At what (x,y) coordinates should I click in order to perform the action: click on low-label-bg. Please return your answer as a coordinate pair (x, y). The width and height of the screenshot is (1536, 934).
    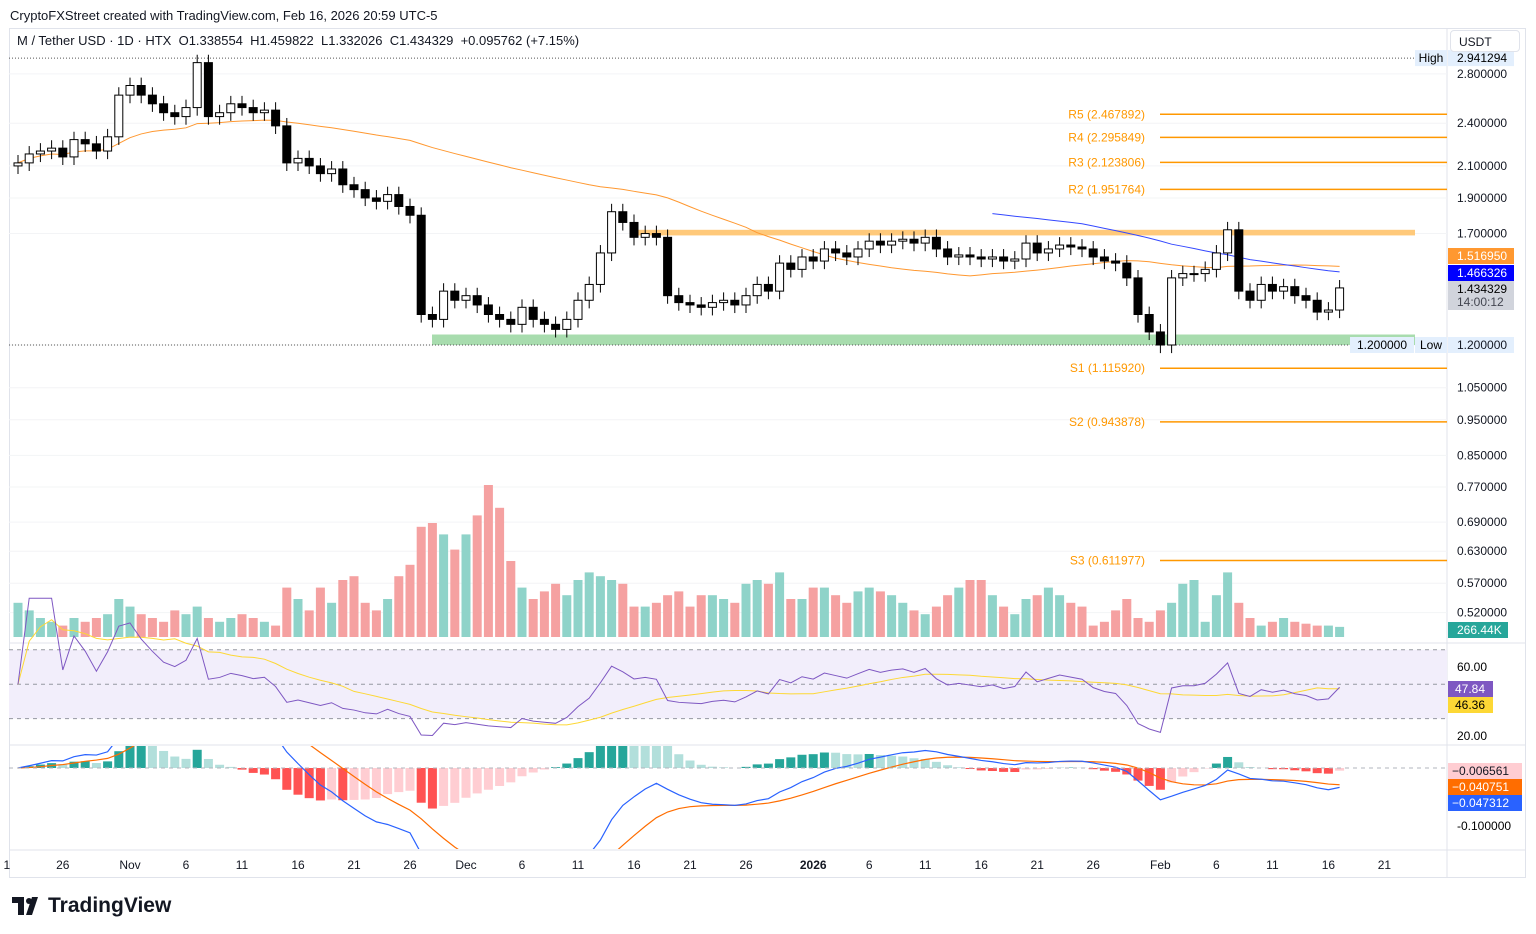
    Looking at the image, I should click on (1431, 345).